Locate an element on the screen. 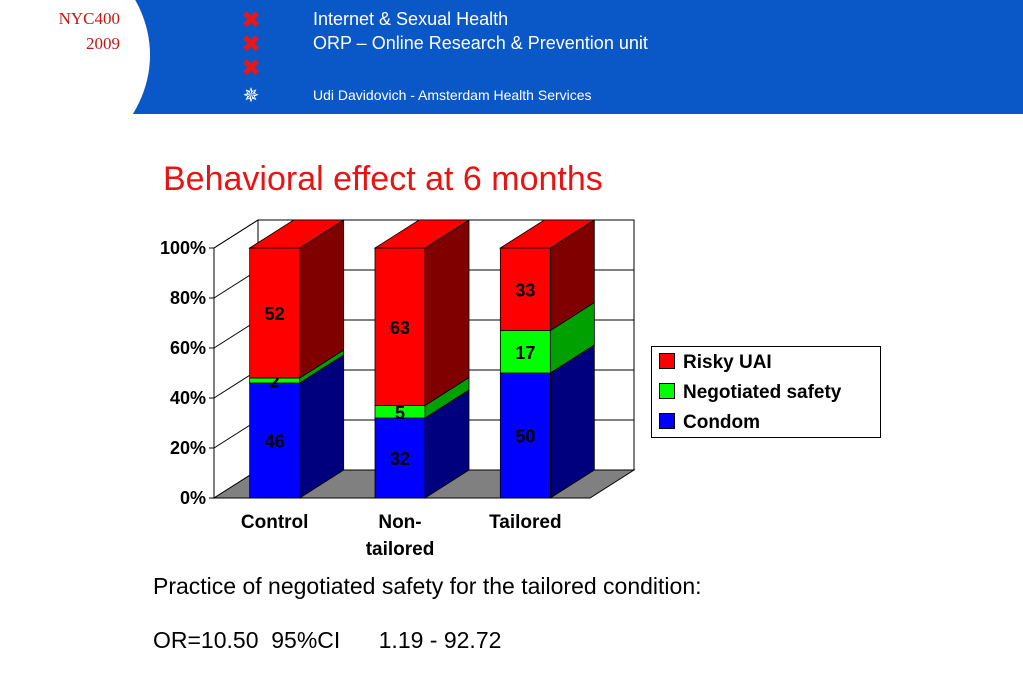 Image resolution: width=1023 pixels, height=682 pixels. legend-label-negotiated-safety: Negotiated safety is located at coordinates (762, 392).